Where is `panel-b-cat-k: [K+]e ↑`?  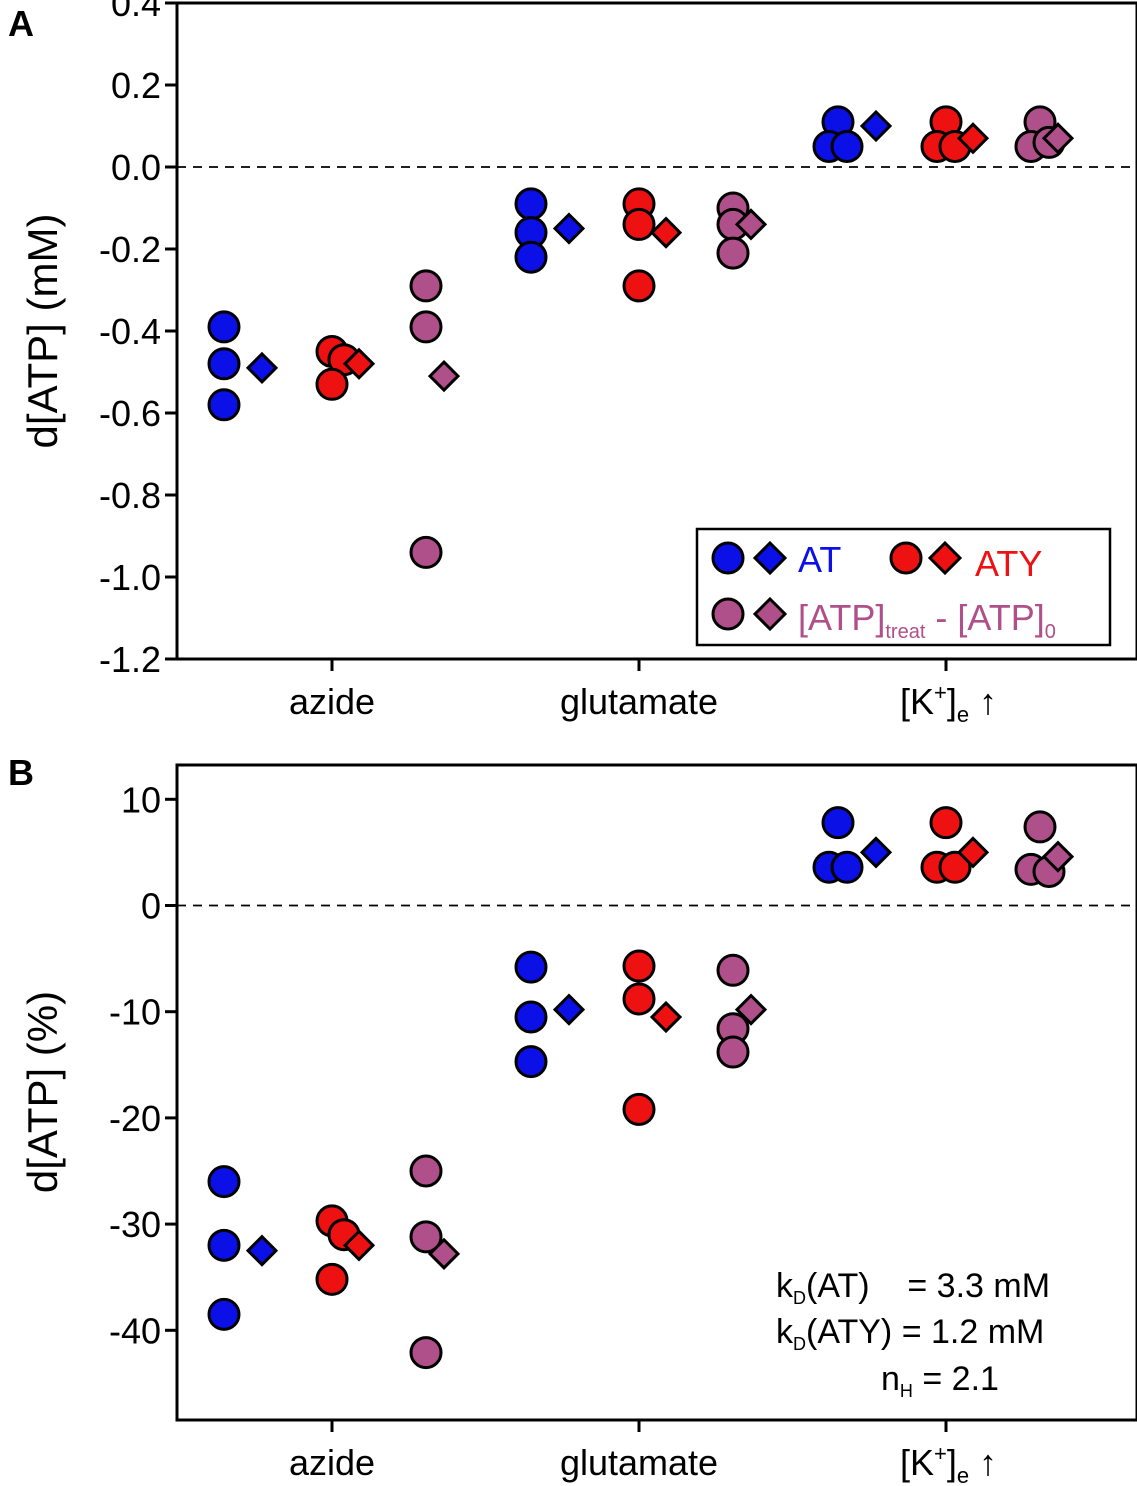
panel-b-cat-k: [K+]e ↑ is located at coordinates (948, 1463).